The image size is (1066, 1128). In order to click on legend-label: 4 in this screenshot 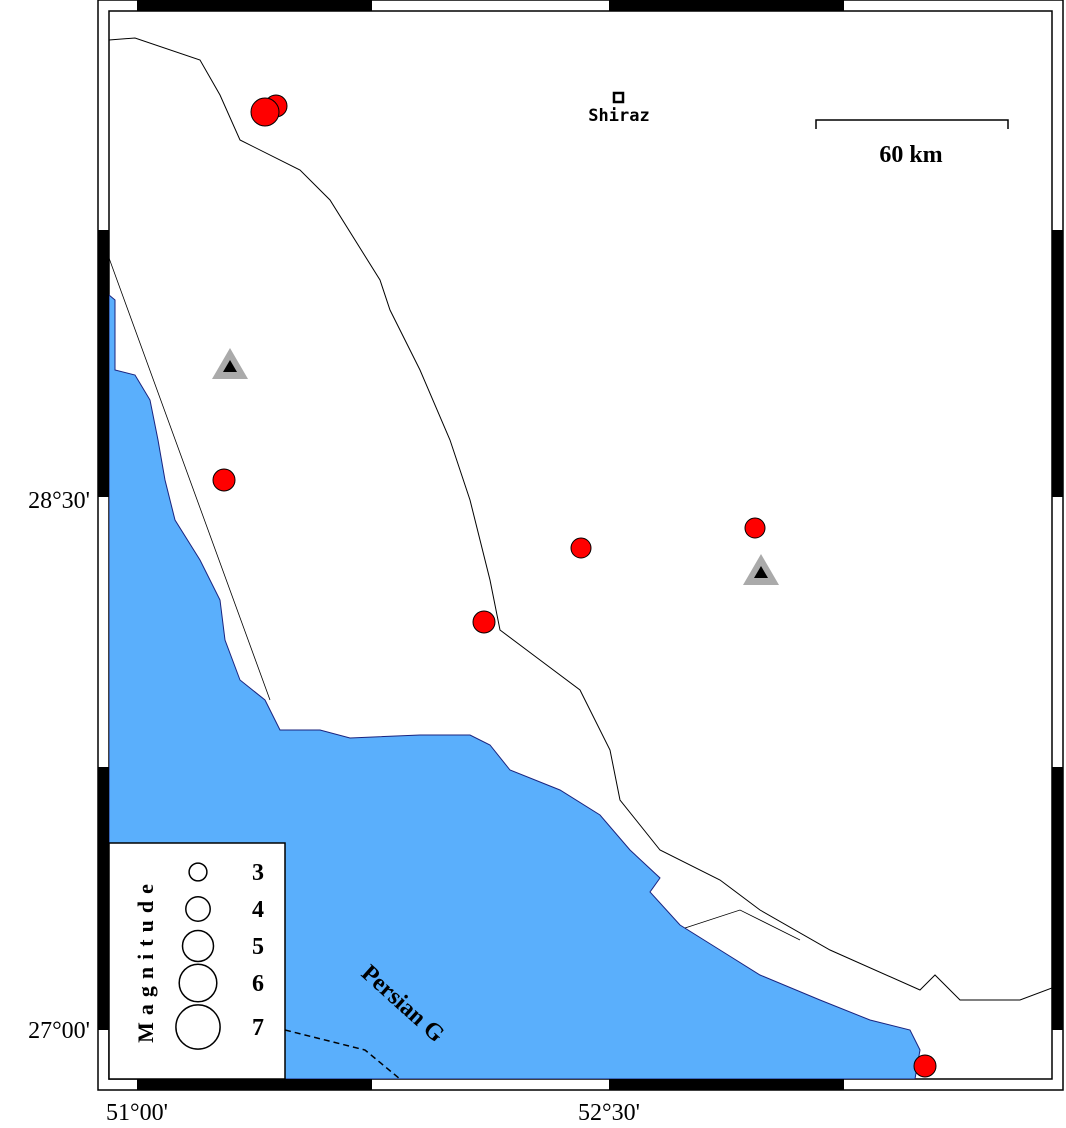, I will do `click(258, 910)`.